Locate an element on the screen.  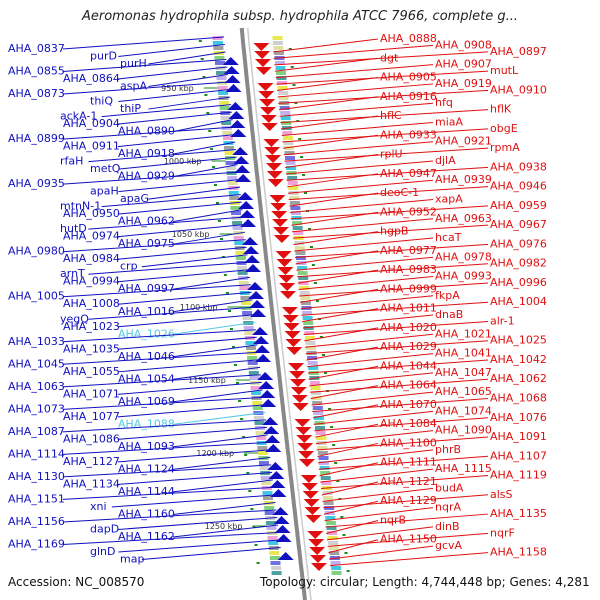
right-gene-label: AHA_1062 is located at coordinates (518, 378).